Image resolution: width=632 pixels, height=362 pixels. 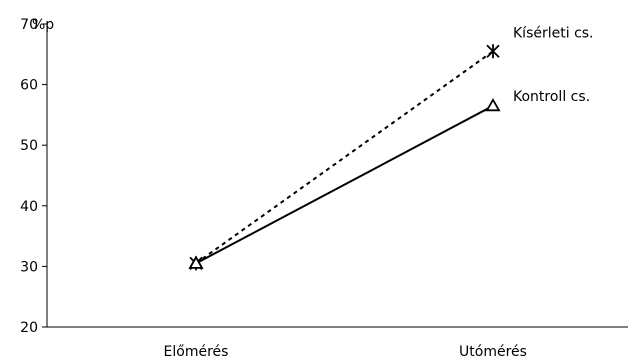 I want to click on x-category-label: Előmérés, so click(x=196, y=352).